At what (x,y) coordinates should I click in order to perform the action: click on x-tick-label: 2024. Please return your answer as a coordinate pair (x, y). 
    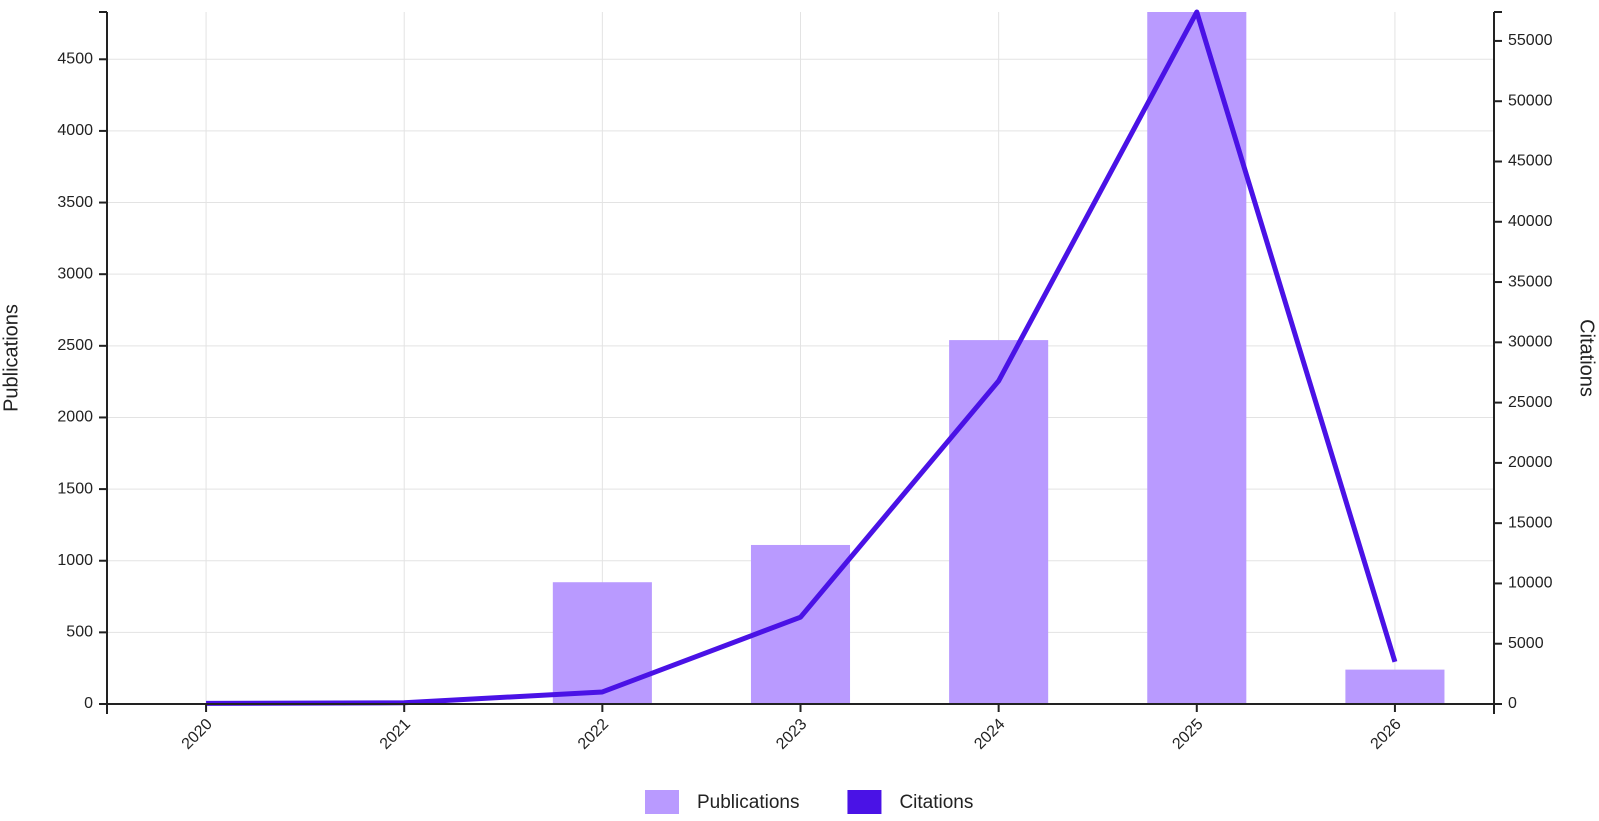
    Looking at the image, I should click on (989, 734).